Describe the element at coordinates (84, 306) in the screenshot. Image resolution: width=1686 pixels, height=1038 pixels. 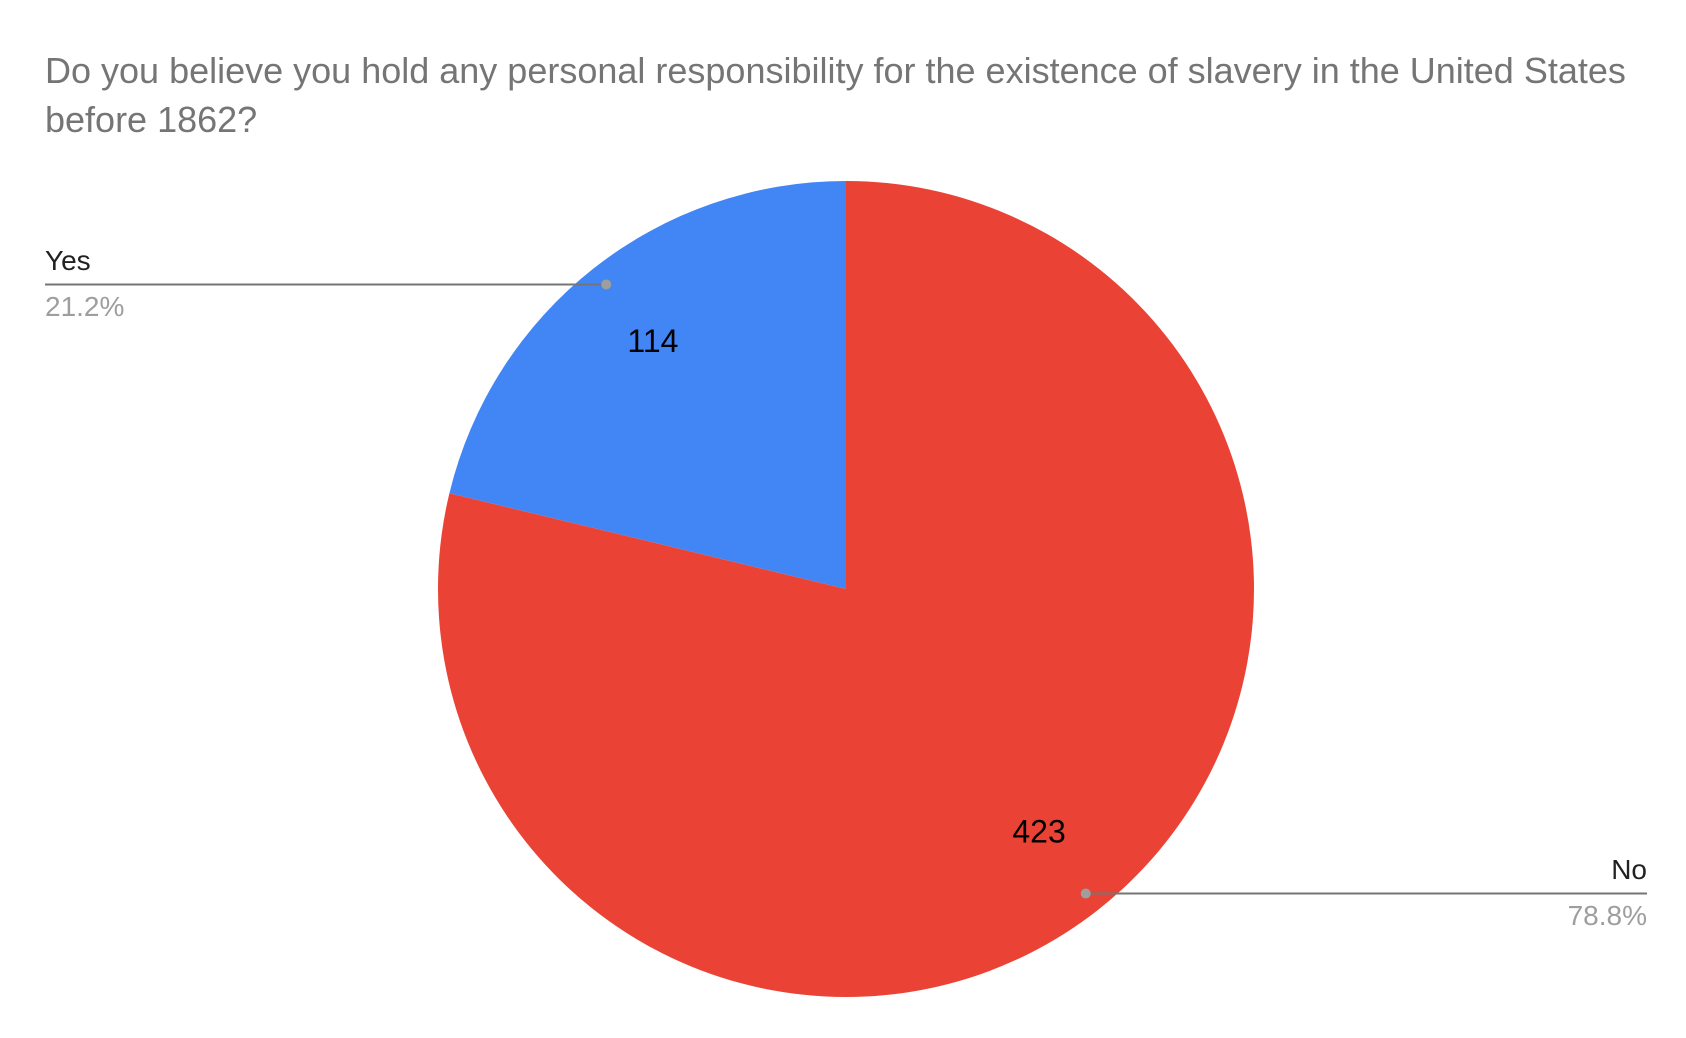
I see `percent-label: 21.2%` at that location.